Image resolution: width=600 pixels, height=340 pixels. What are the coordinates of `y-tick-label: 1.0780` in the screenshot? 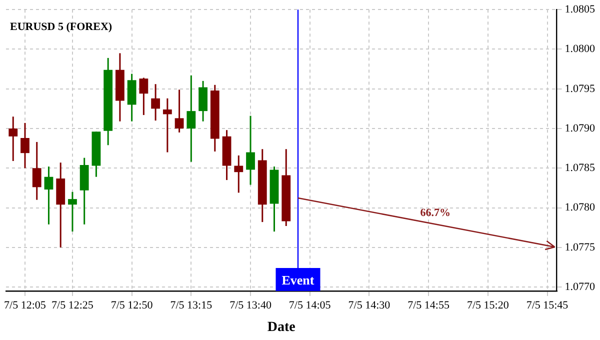 It's located at (580, 208).